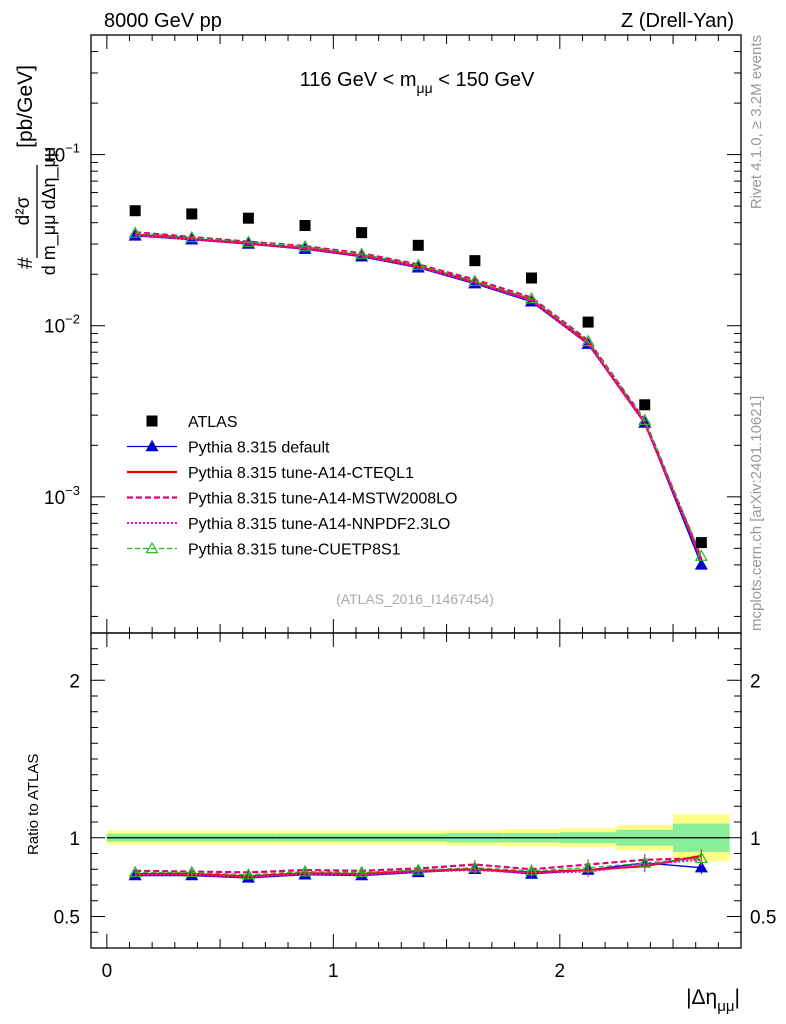 This screenshot has height=1024, width=786. I want to click on main-y-axis-title: # d²σ d m_μμ dΔη_μμ [pb/GeV], so click(36, 170).